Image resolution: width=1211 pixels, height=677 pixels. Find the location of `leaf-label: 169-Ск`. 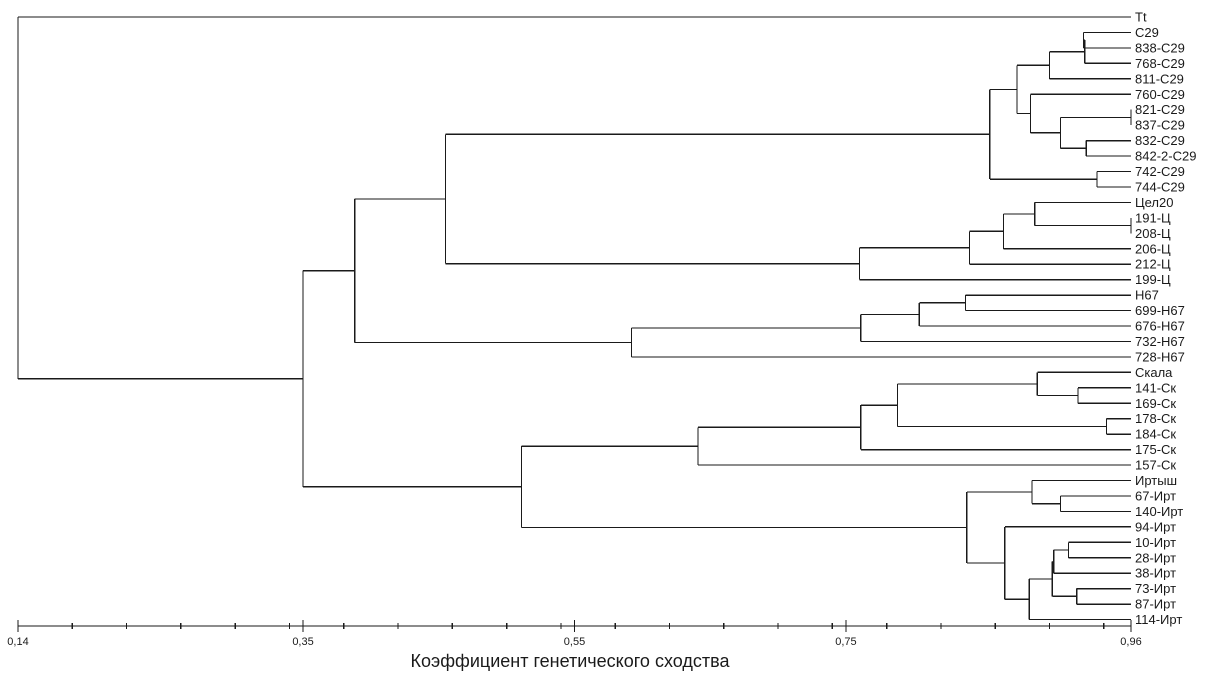

leaf-label: 169-Ск is located at coordinates (1155, 403).